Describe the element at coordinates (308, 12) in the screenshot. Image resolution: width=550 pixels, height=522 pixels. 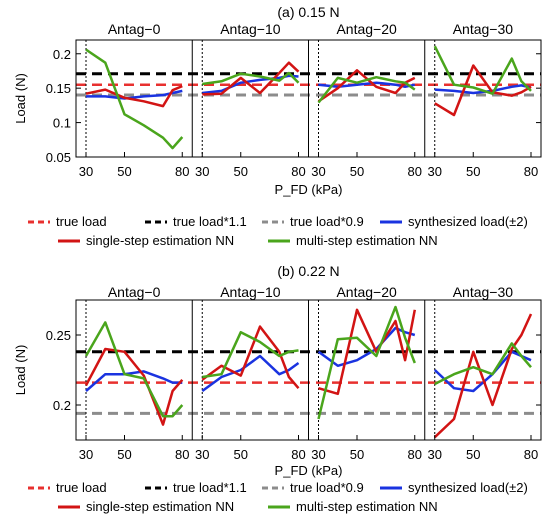
I see `chart-title: (a) 0.15 N` at that location.